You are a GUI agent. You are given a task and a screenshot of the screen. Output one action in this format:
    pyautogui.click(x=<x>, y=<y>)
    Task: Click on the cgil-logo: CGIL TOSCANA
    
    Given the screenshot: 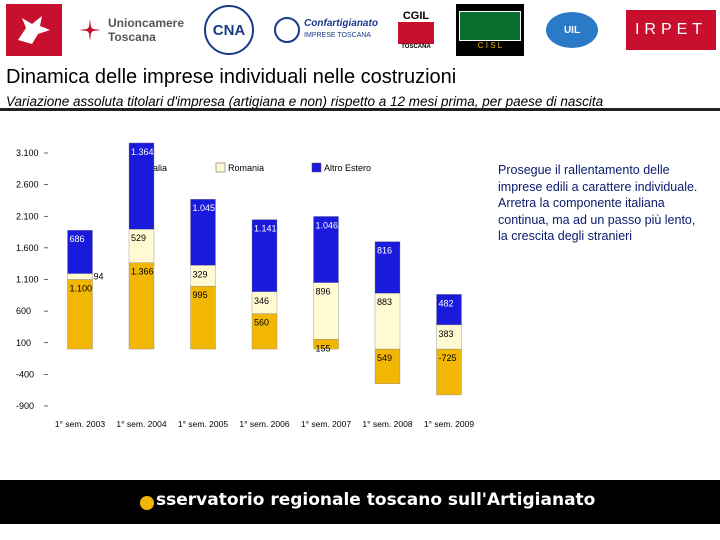 What is the action you would take?
    pyautogui.click(x=416, y=30)
    